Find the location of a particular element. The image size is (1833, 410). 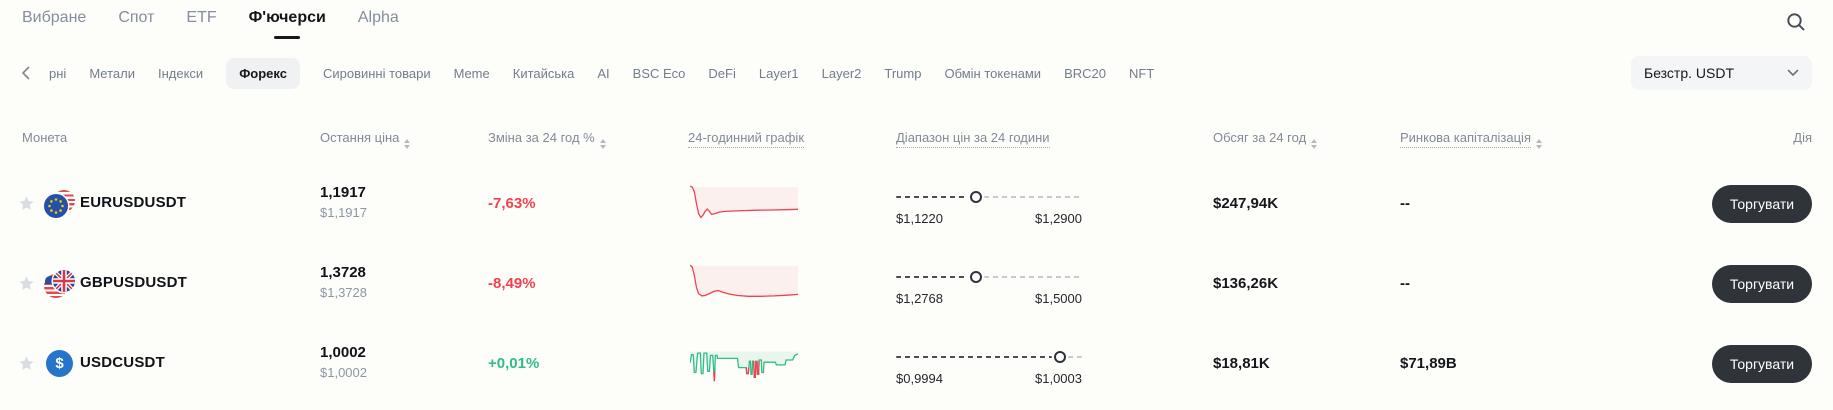

volume-24h: $18,81K is located at coordinates (1241, 363).